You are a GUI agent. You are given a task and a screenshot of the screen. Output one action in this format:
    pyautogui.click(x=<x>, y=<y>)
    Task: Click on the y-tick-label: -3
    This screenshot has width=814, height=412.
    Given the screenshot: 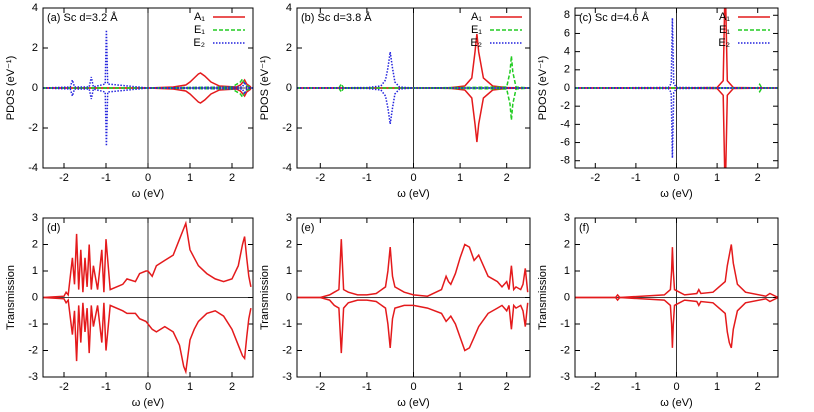 What is the action you would take?
    pyautogui.click(x=33, y=377)
    